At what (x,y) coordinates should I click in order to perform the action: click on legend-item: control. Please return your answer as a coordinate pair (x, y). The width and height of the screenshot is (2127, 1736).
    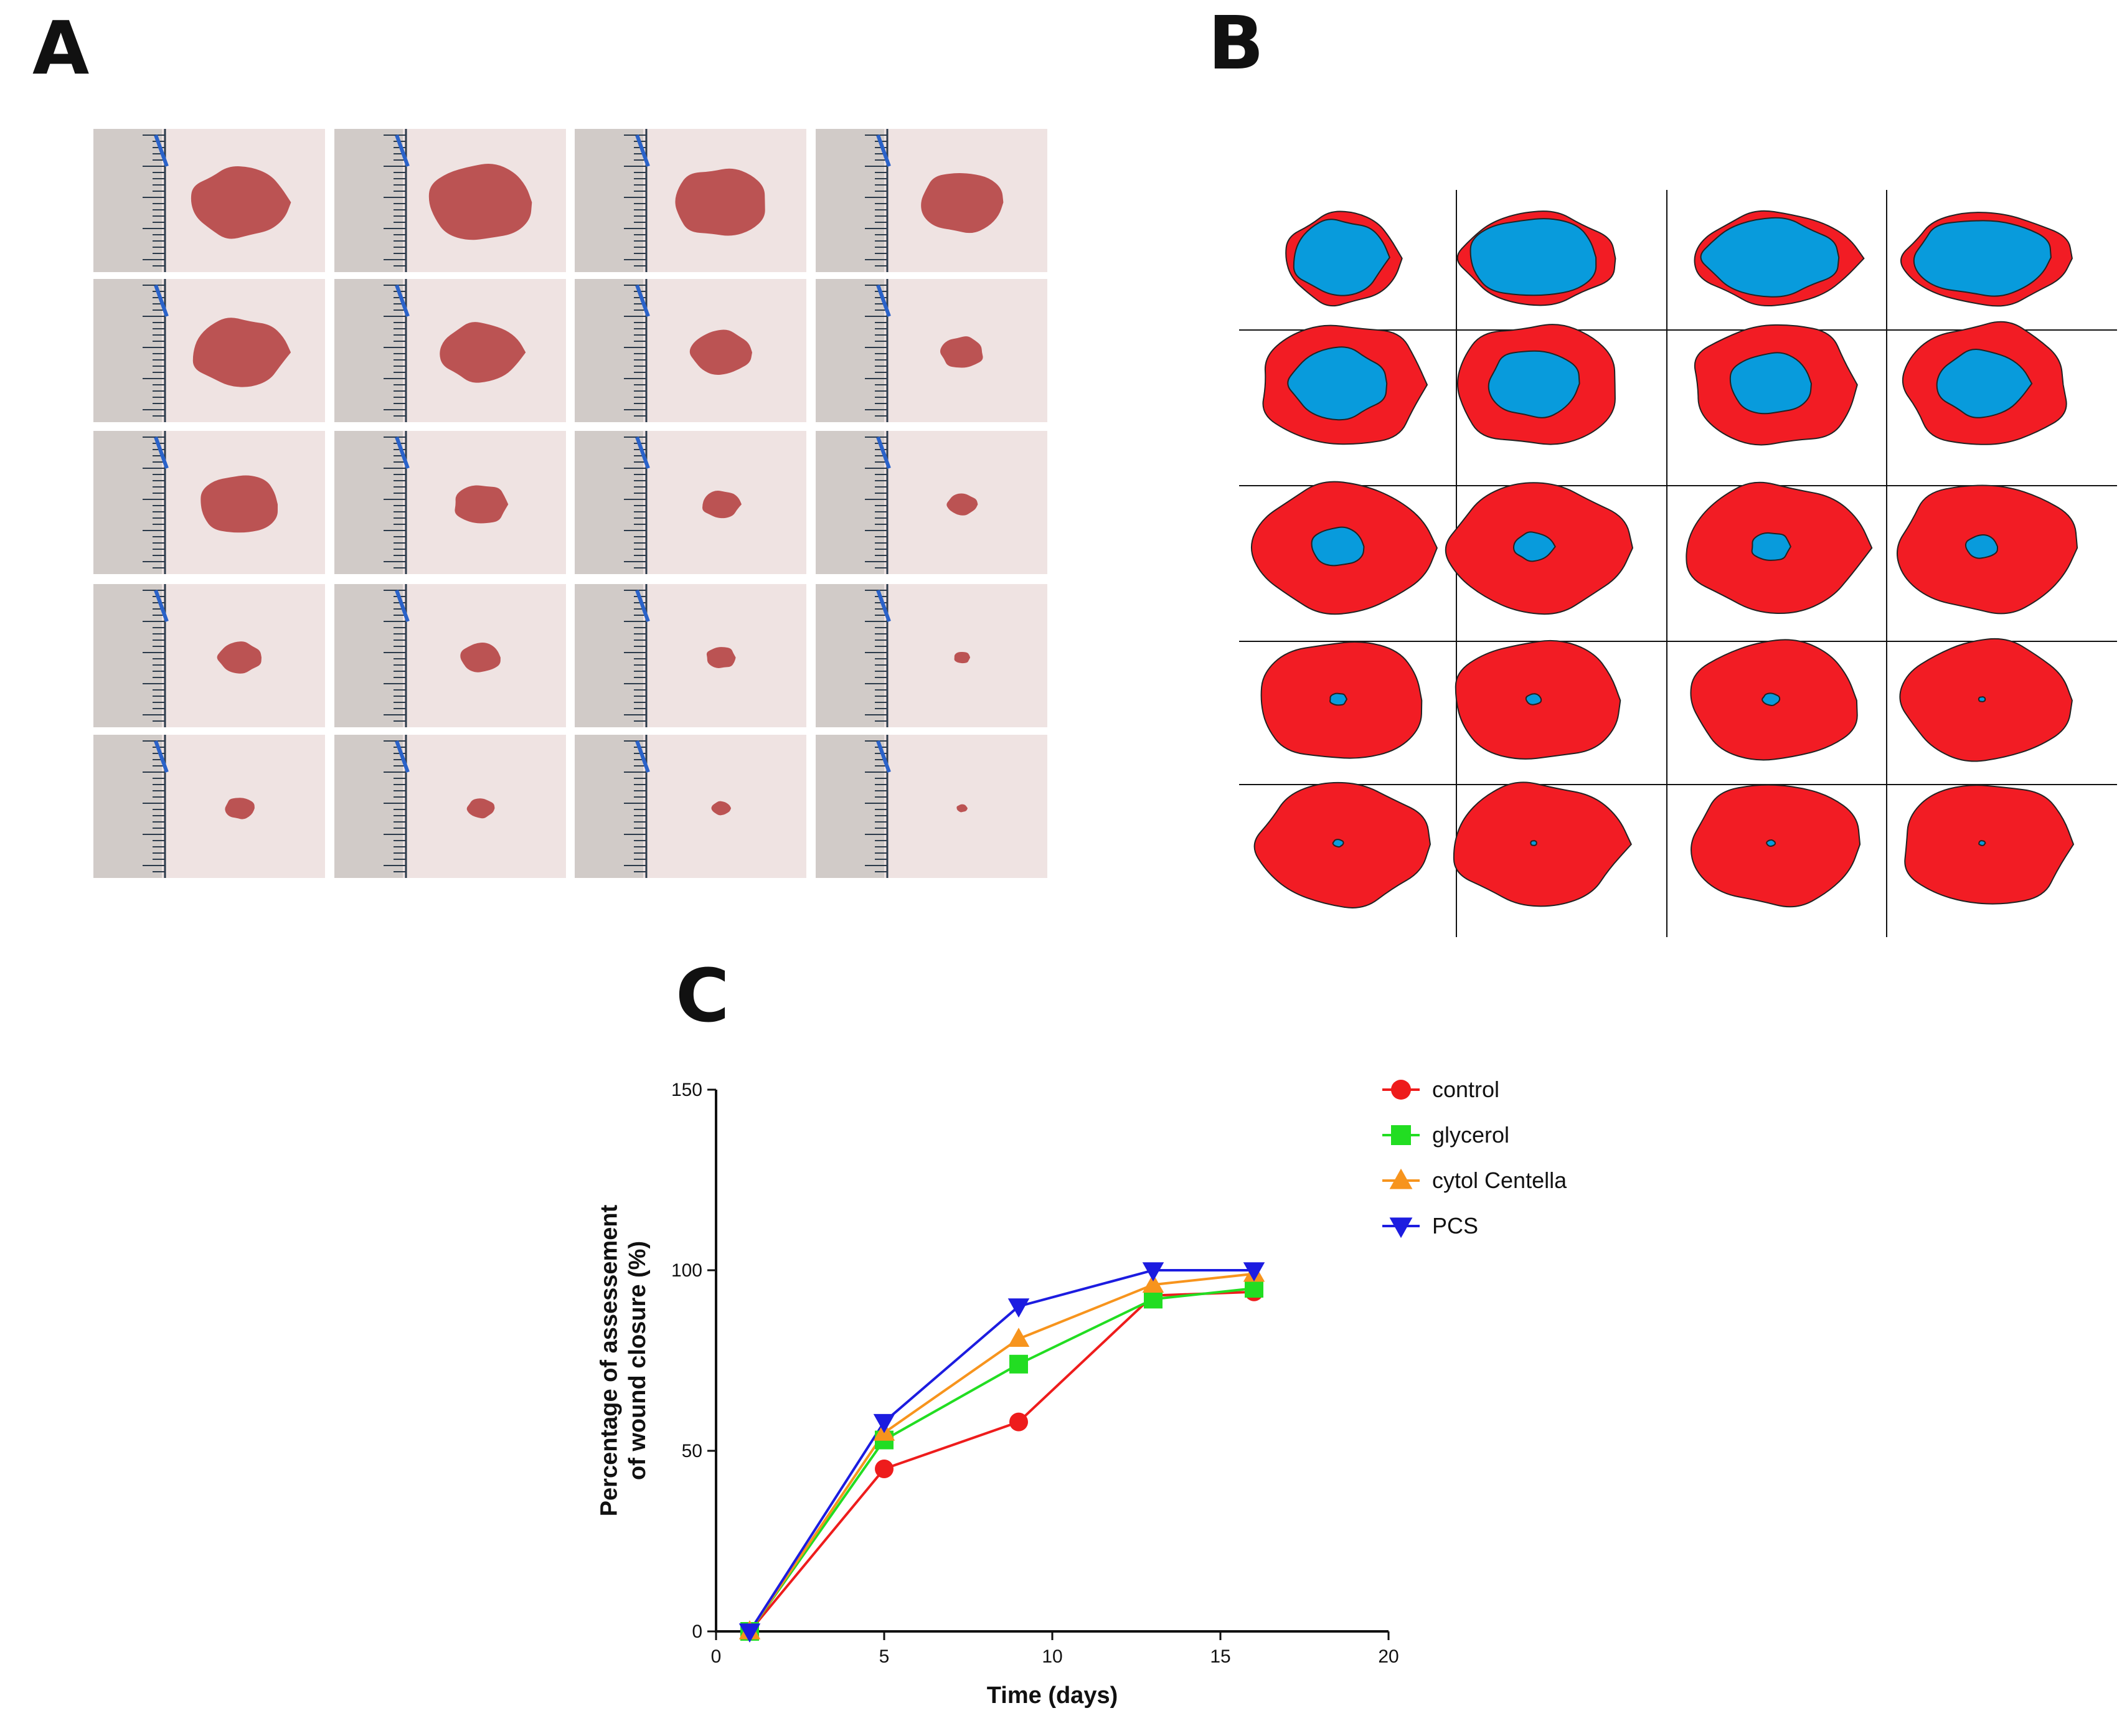
    Looking at the image, I should click on (1440, 1089).